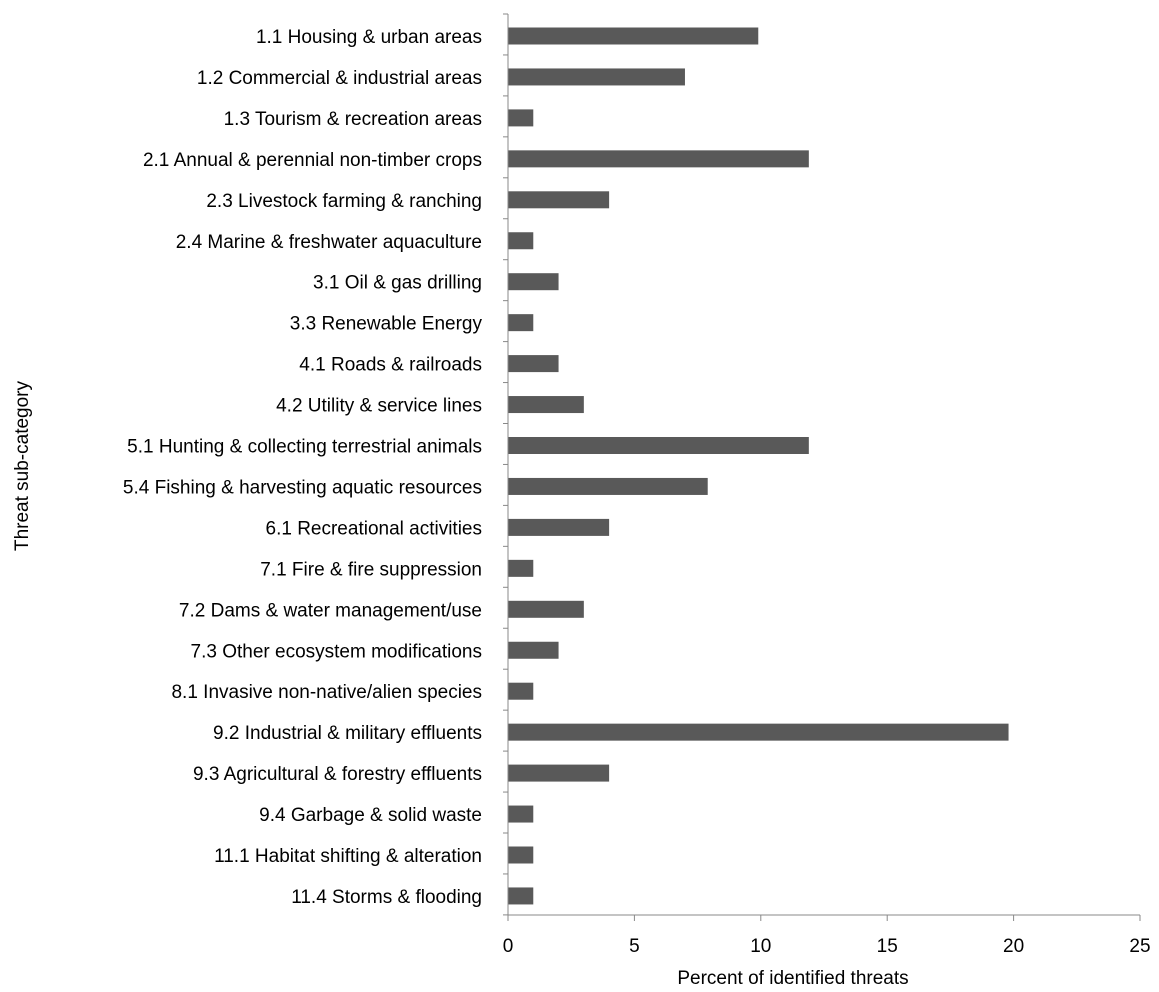  Describe the element at coordinates (370, 815) in the screenshot. I see `category-label: 9.4 Garbage & solid waste` at that location.